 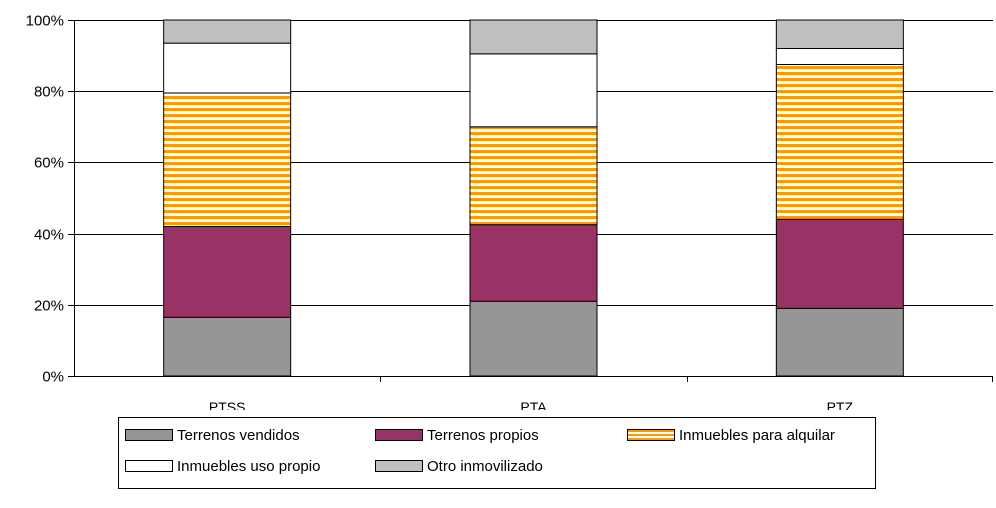 I want to click on y-tick-label: 0%, so click(x=53, y=377).